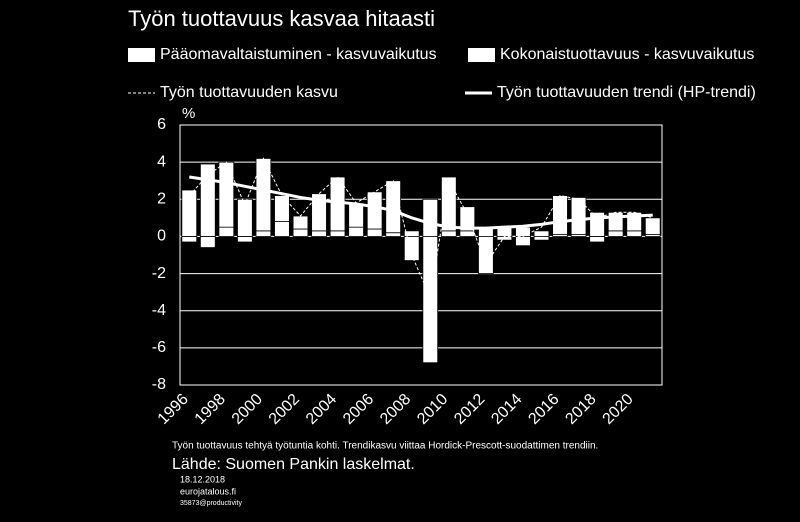 The width and height of the screenshot is (800, 522). Describe the element at coordinates (358, 409) in the screenshot. I see `x-tick-label: 2006` at that location.